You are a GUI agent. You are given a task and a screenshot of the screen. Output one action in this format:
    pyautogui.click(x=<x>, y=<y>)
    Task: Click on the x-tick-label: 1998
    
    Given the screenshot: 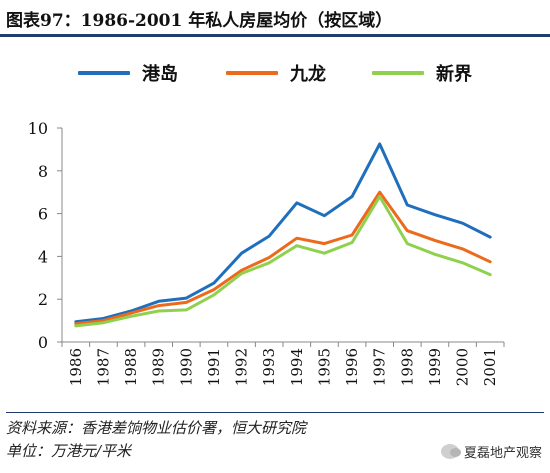 What is the action you would take?
    pyautogui.click(x=407, y=367)
    